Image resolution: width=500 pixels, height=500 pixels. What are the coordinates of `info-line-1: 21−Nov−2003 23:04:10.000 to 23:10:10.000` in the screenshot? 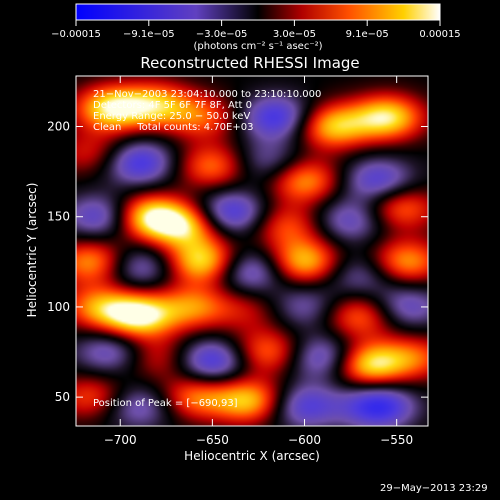 It's located at (207, 94).